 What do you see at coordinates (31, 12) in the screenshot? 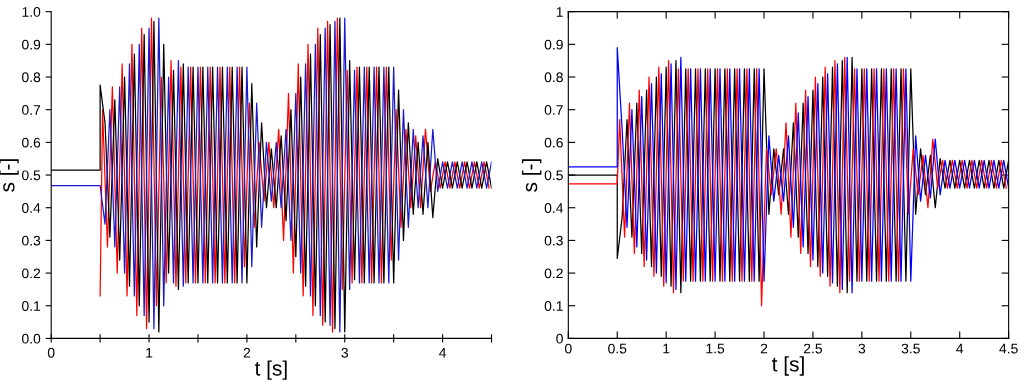
I see `y-tick-label: 1.0` at bounding box center [31, 12].